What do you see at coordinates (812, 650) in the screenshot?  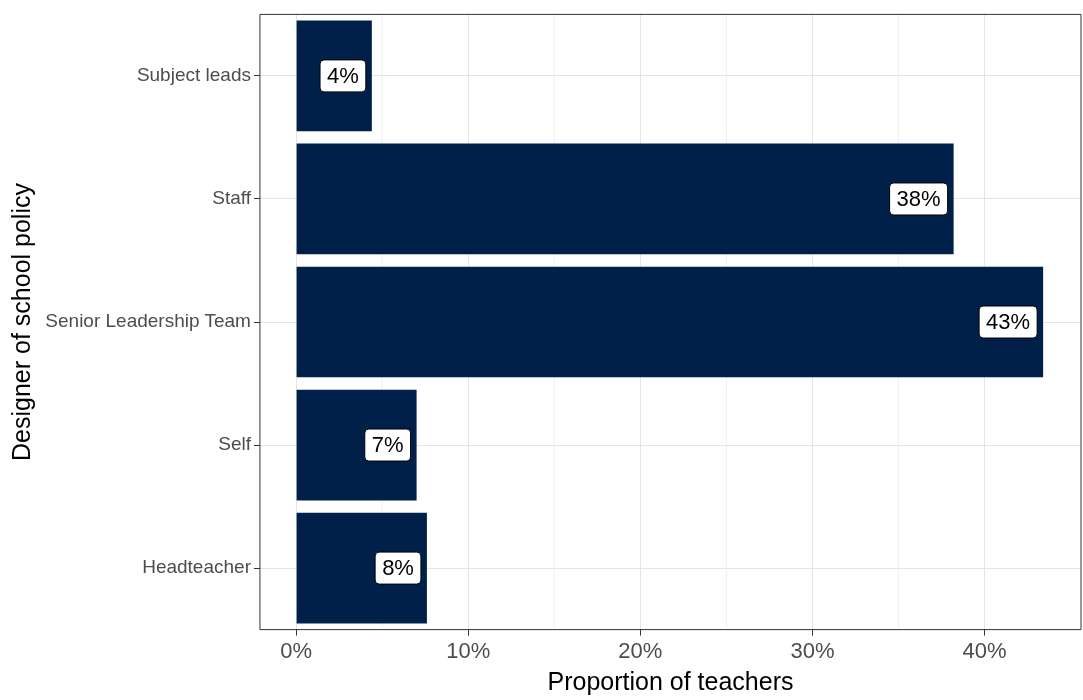 I see `x-tick-label: 30%` at bounding box center [812, 650].